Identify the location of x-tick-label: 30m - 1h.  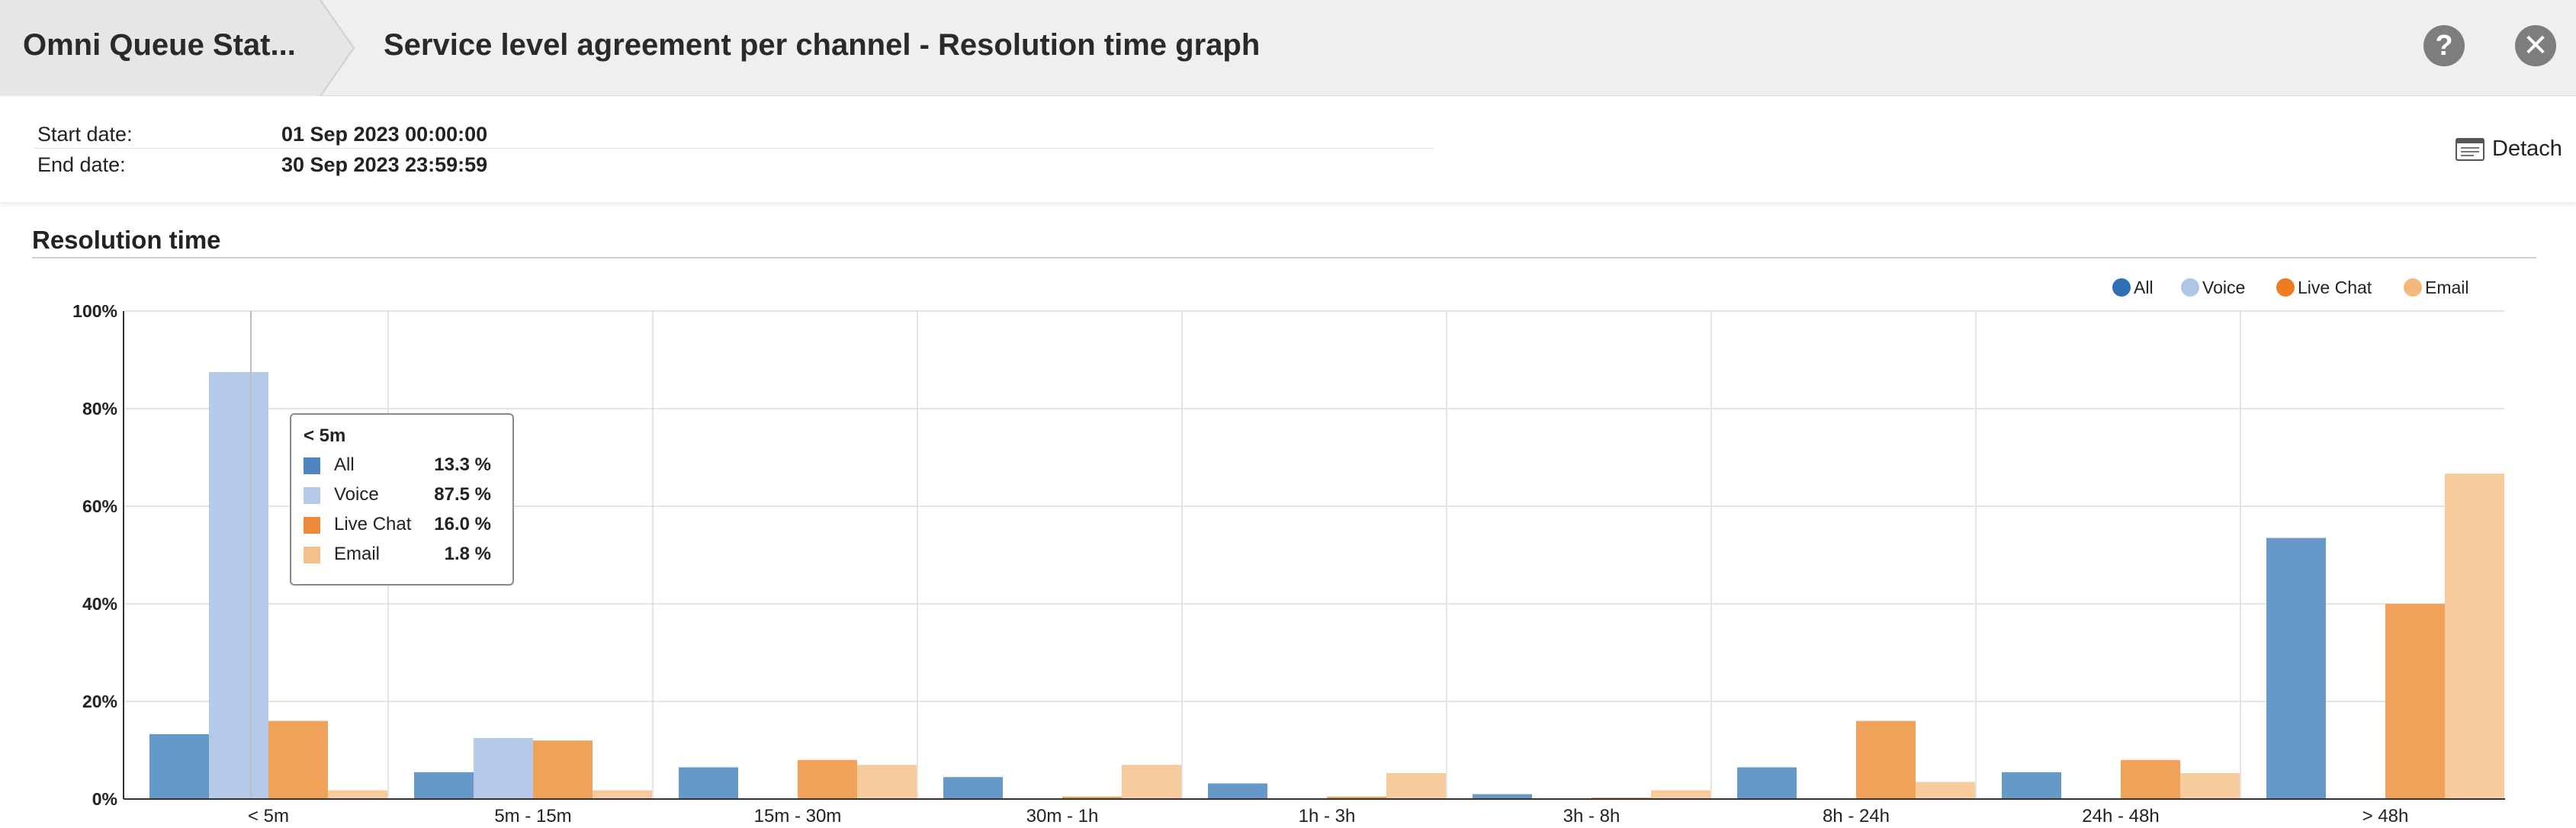
(1062, 816).